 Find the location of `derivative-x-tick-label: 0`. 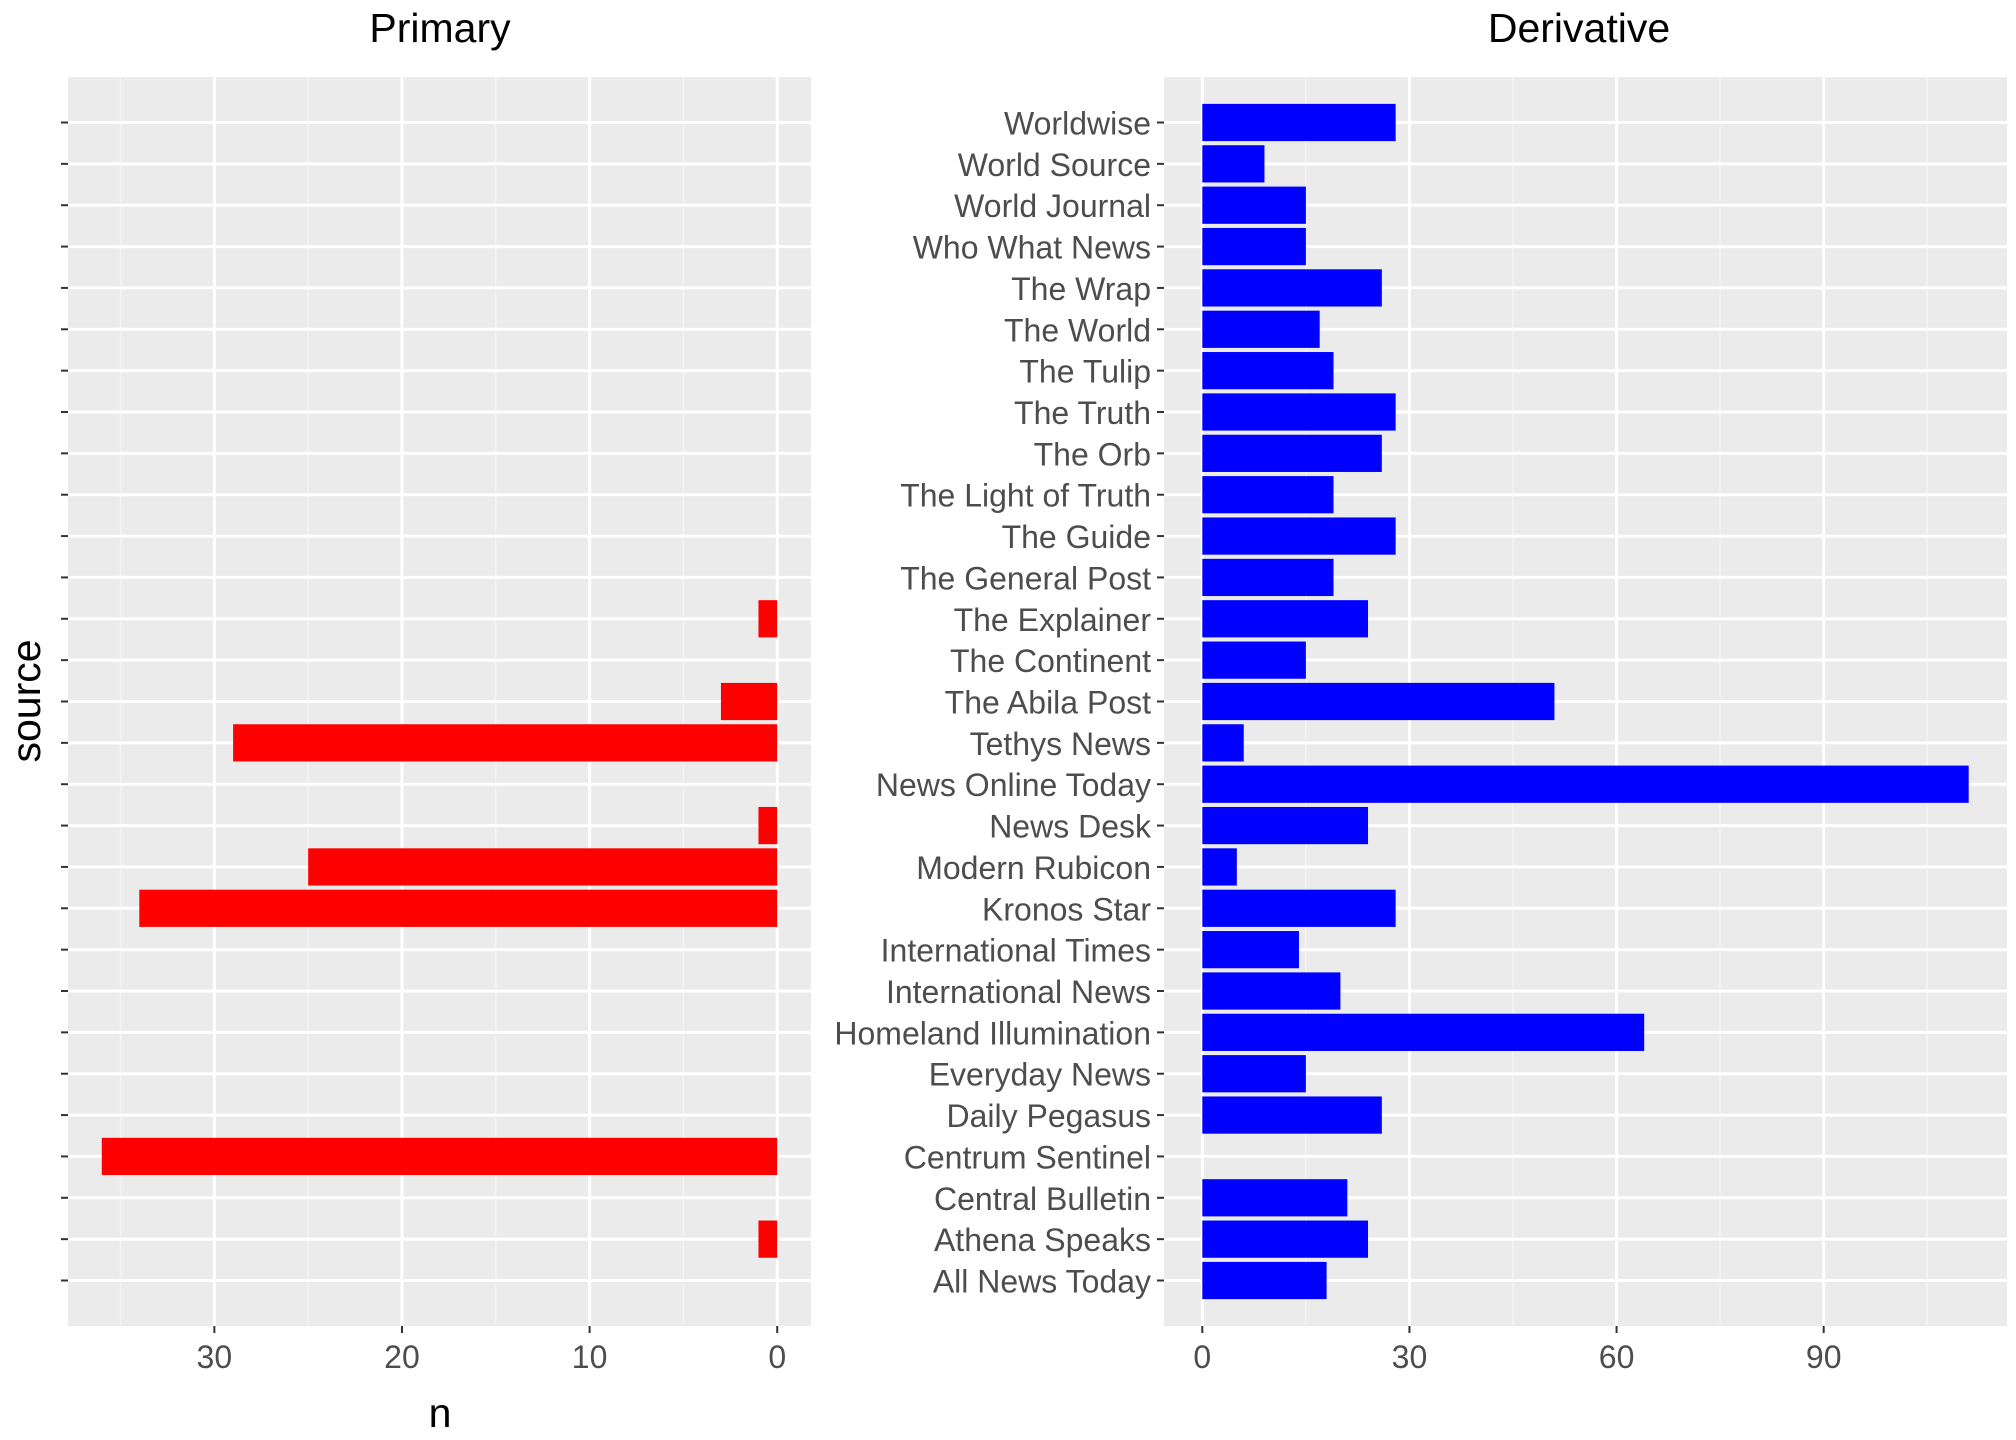

derivative-x-tick-label: 0 is located at coordinates (1202, 1357).